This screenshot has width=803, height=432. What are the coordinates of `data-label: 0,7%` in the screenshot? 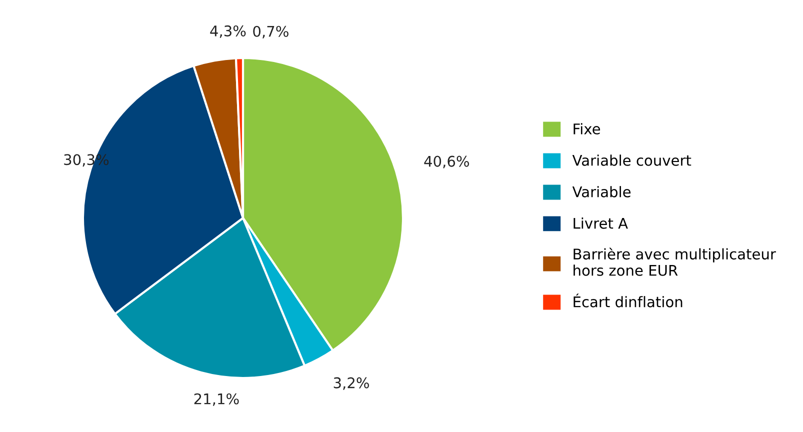 It's located at (270, 32).